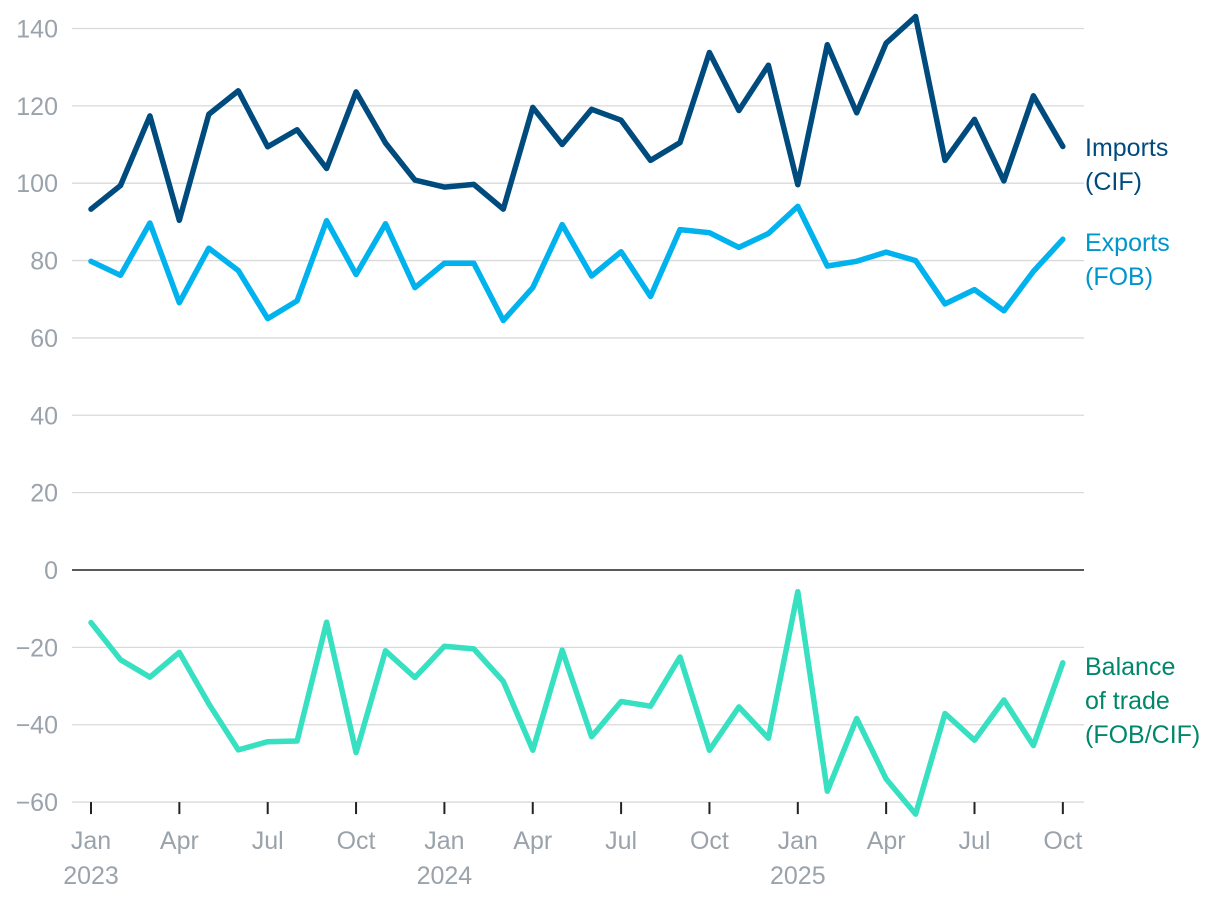 The width and height of the screenshot is (1220, 902). What do you see at coordinates (37, 107) in the screenshot?
I see `y-tick-label: 120` at bounding box center [37, 107].